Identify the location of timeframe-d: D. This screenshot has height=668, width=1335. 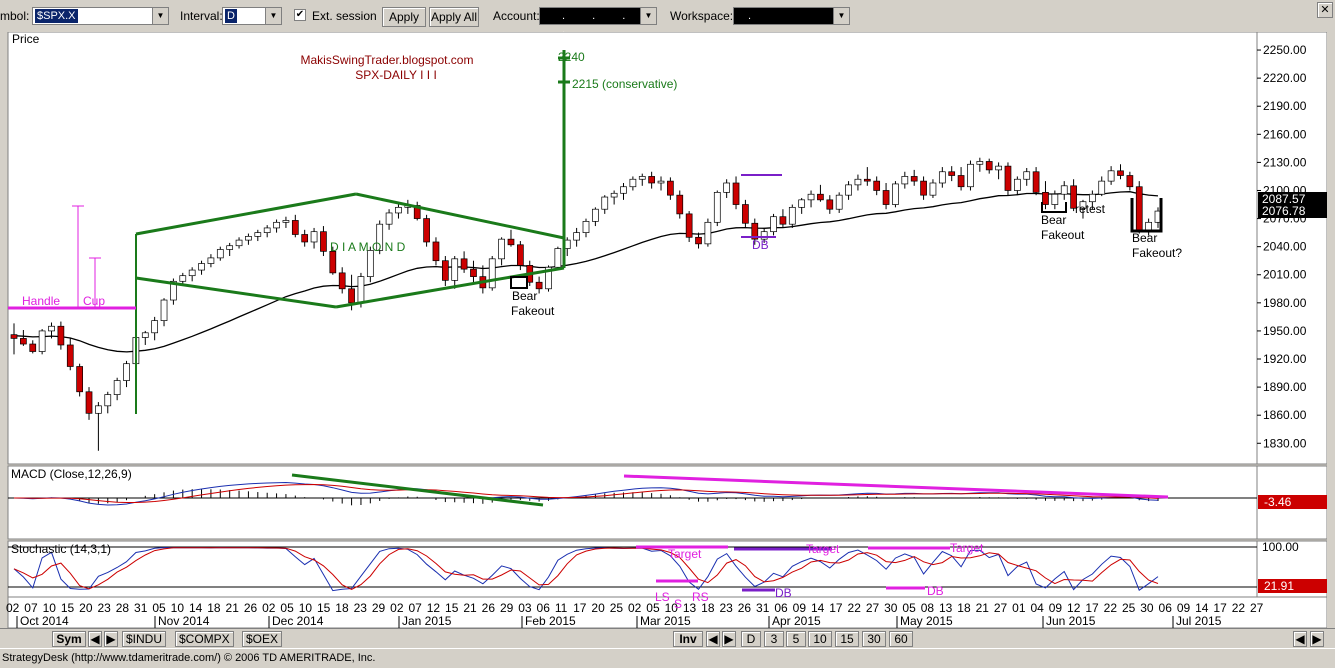
(751, 639).